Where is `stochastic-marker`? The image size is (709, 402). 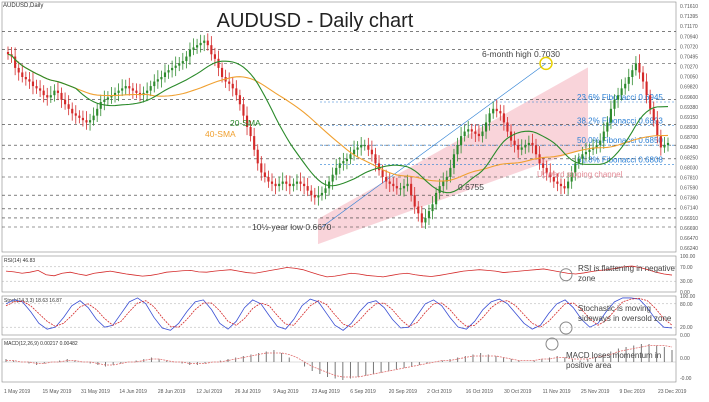 stochastic-marker is located at coordinates (566, 328).